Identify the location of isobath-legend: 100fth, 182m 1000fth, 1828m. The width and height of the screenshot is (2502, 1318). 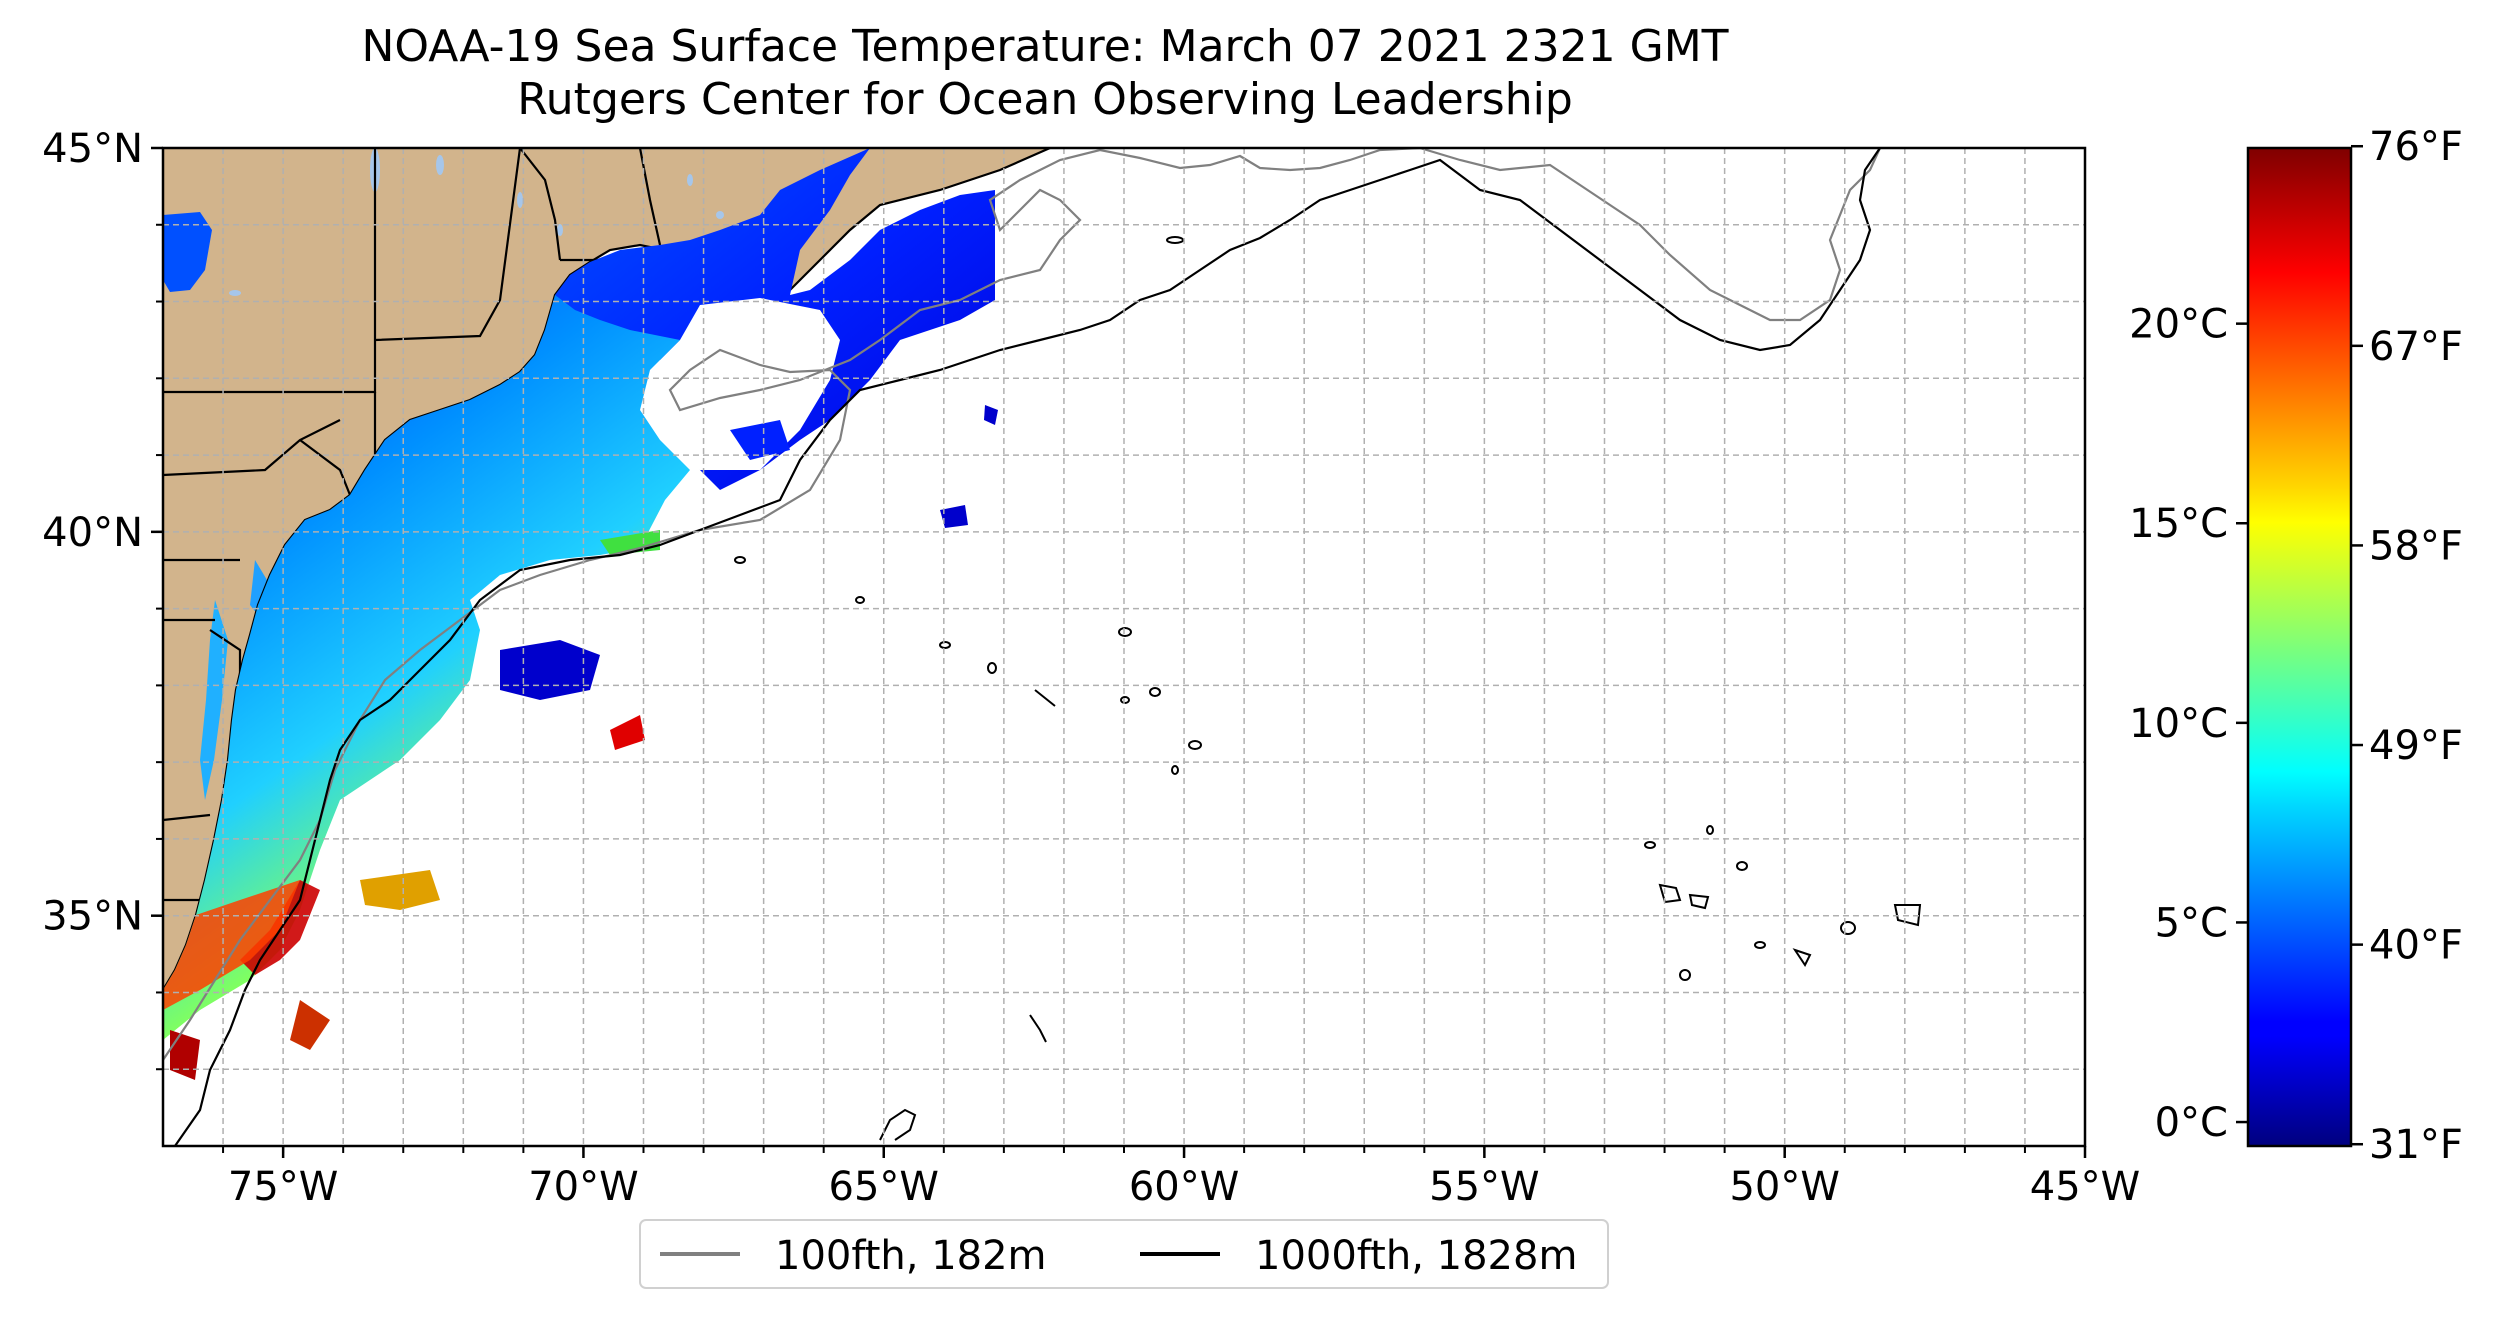
(1124, 1254).